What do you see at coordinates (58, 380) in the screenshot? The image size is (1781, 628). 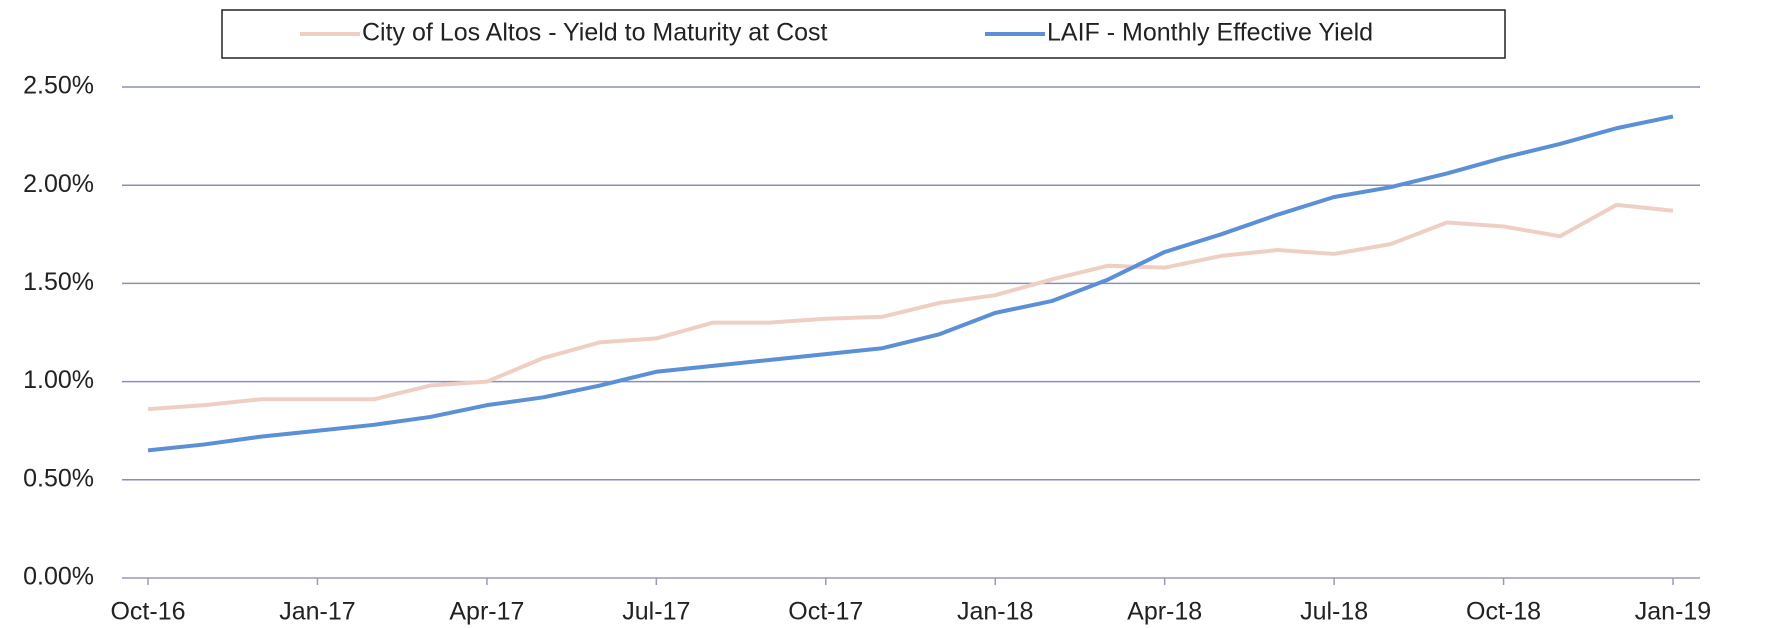 I see `y-tick-label: 1.00%` at bounding box center [58, 380].